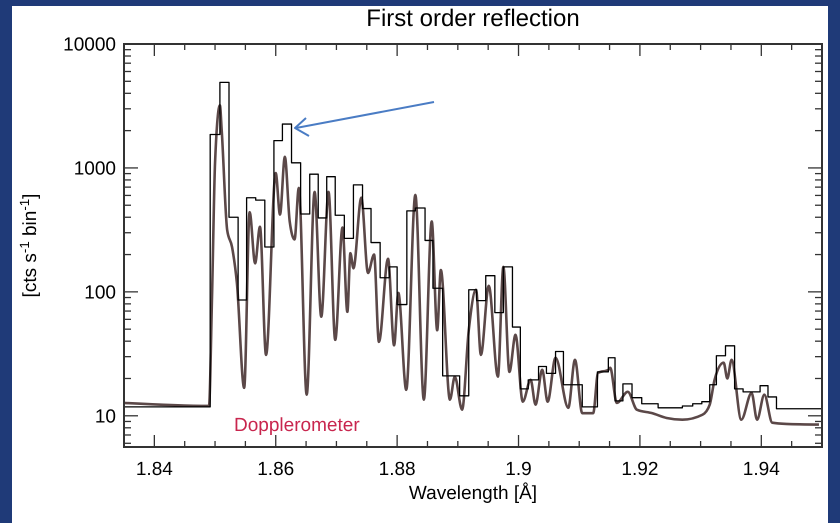 Image resolution: width=840 pixels, height=523 pixels. What do you see at coordinates (275, 469) in the screenshot?
I see `x-tick-label: 1.86` at bounding box center [275, 469].